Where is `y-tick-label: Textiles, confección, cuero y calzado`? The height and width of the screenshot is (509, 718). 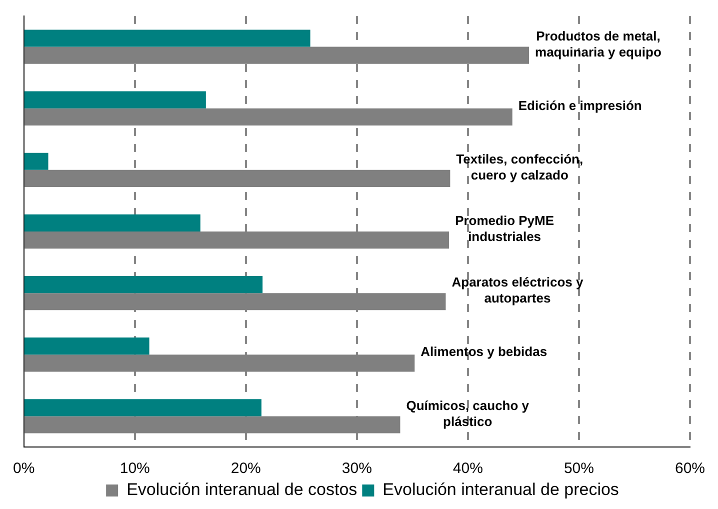
y-tick-label: Textiles, confección, cuero y calzado is located at coordinates (520, 167).